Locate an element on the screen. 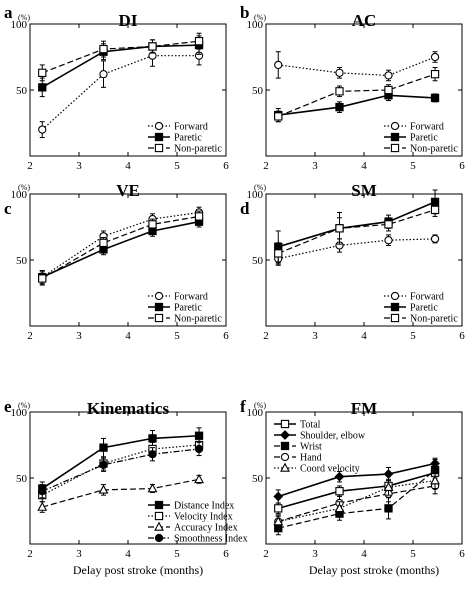  panel-title: FM is located at coordinates (364, 408).